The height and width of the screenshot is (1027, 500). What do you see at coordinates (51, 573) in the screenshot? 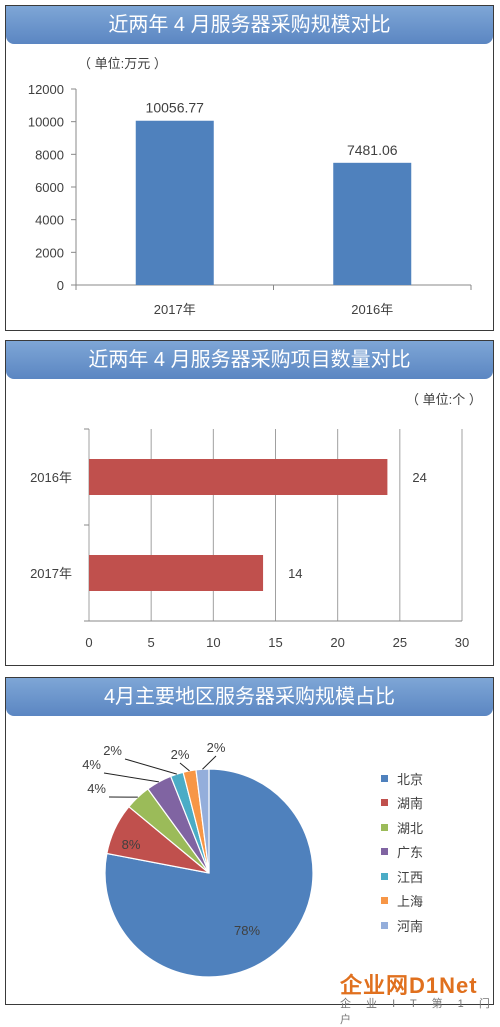
I see `y-tick-label: 2017年` at bounding box center [51, 573].